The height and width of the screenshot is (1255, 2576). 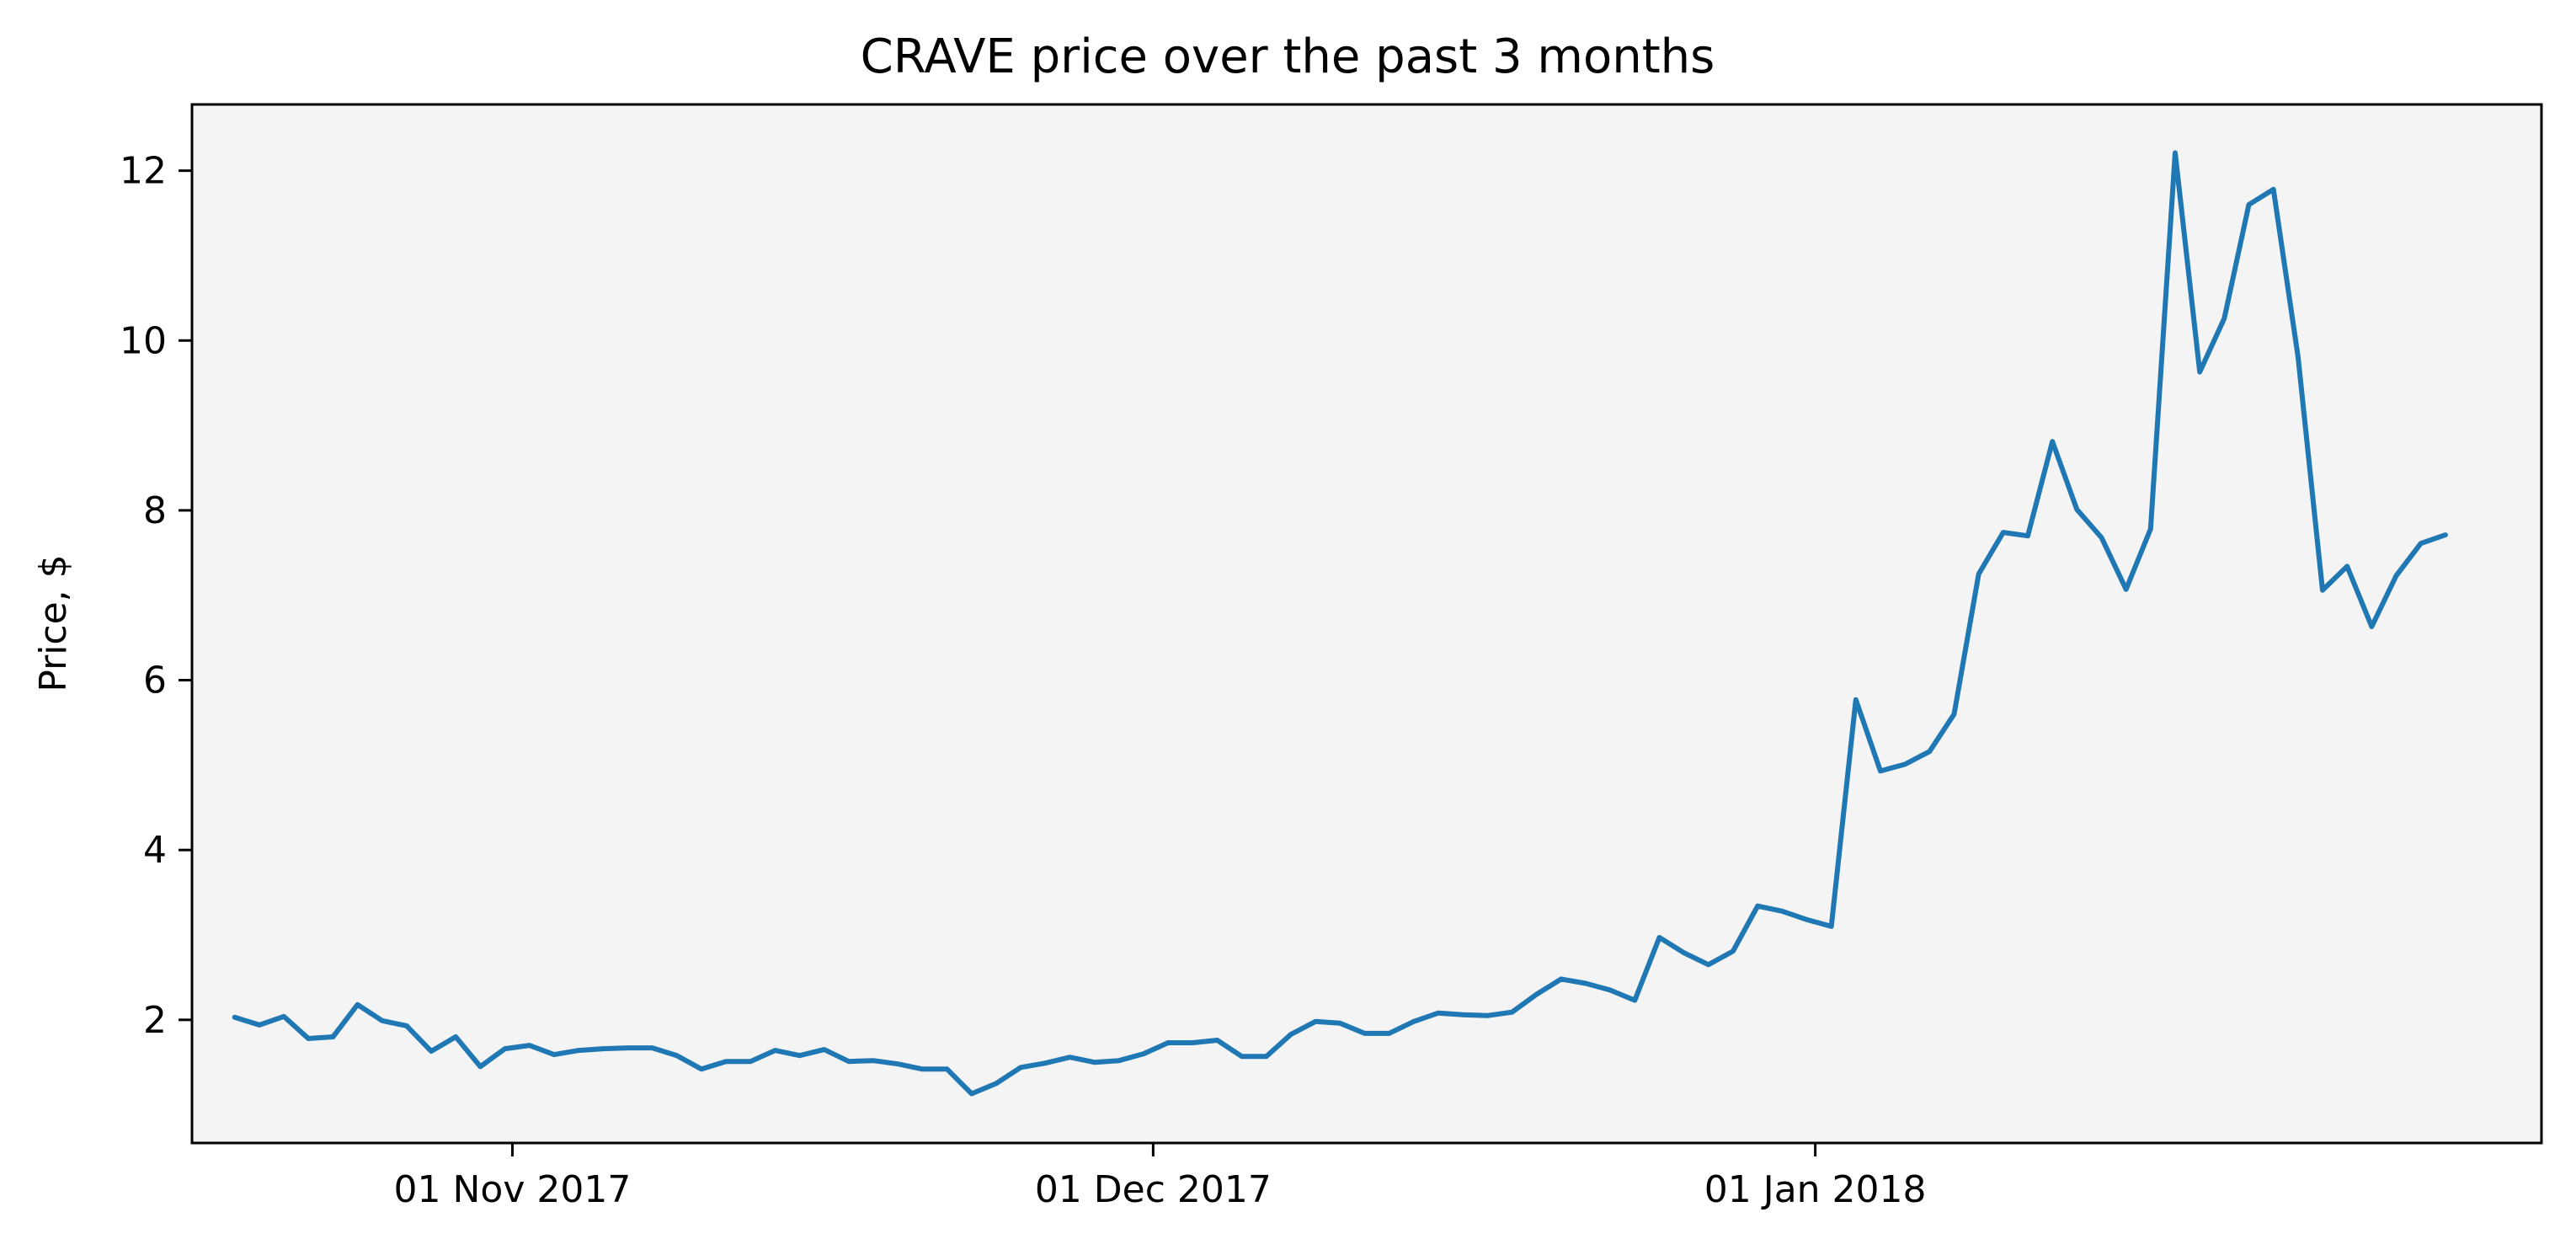 I want to click on x-tick-label: 01 Jan 2018, so click(x=1815, y=1189).